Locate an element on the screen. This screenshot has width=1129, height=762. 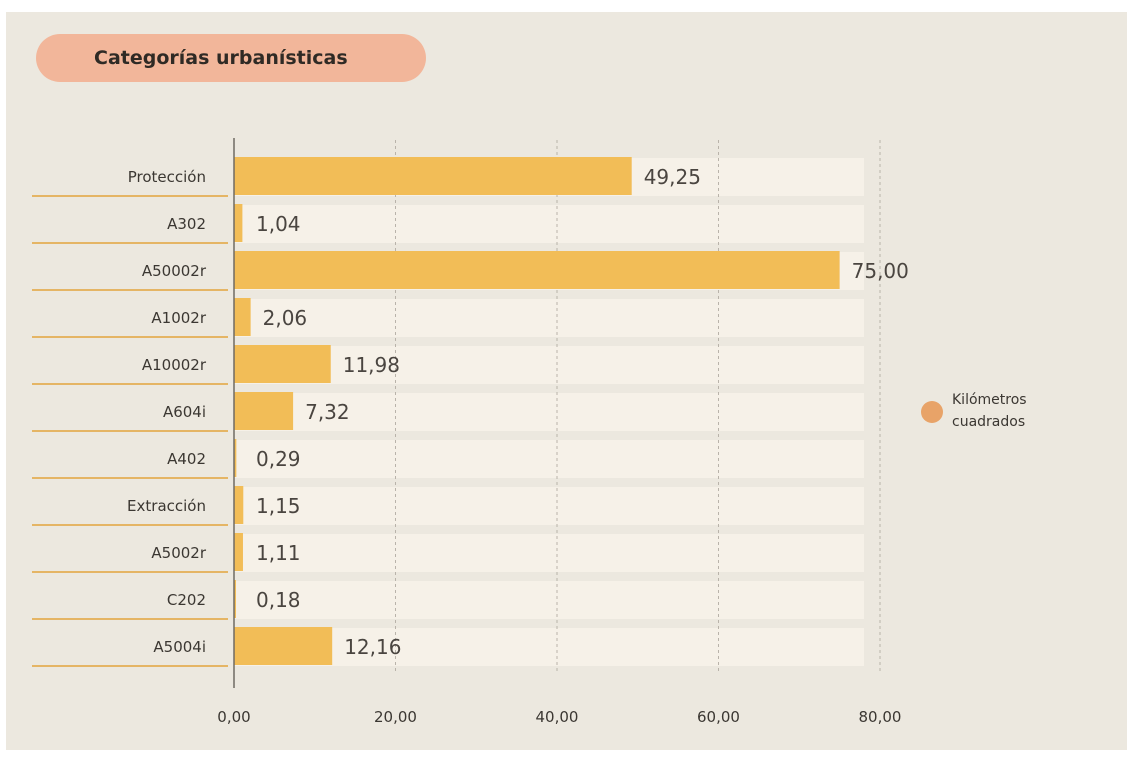
x-tick-label: 80,00 is located at coordinates (880, 717).